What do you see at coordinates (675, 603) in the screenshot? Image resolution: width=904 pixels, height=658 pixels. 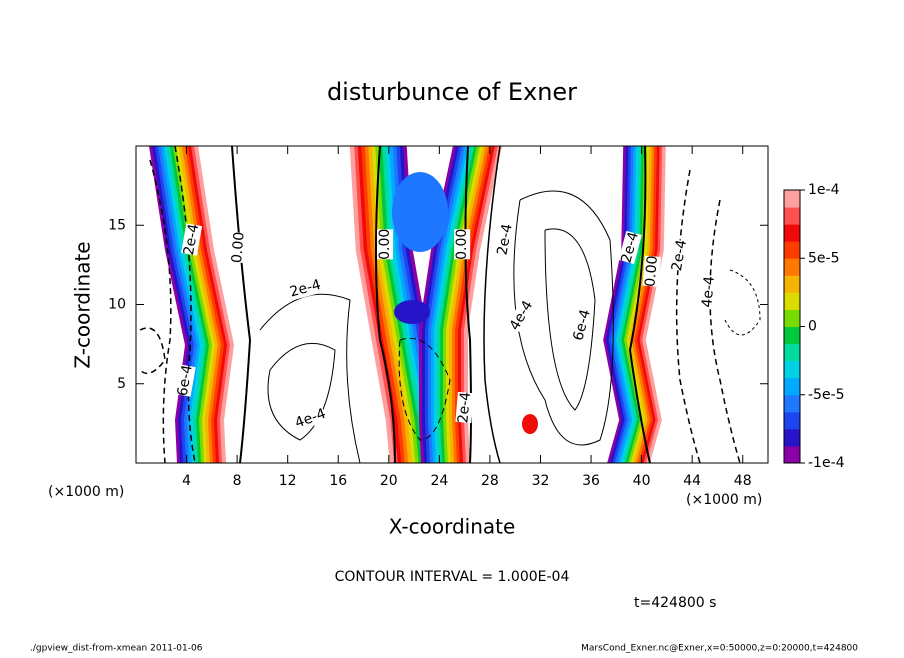 I see `time-label: t=424800 s` at bounding box center [675, 603].